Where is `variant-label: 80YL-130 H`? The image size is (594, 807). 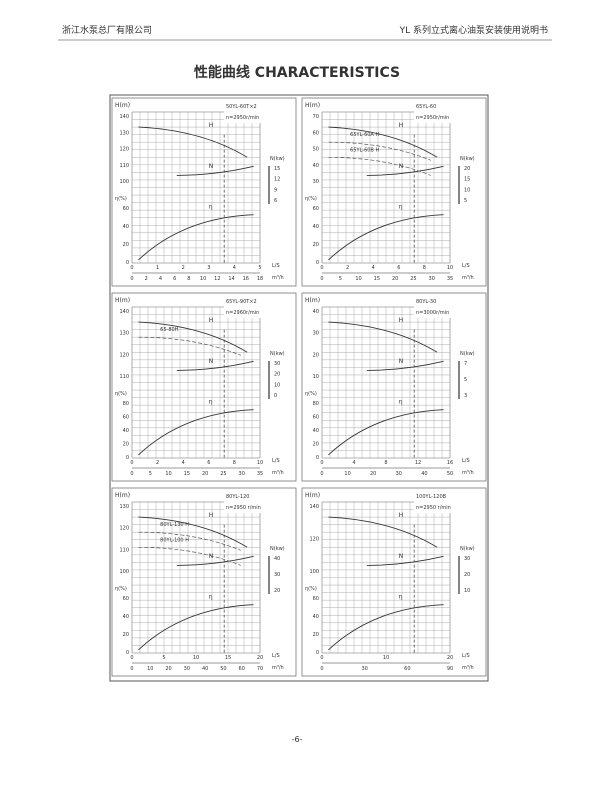 variant-label: 80YL-130 H is located at coordinates (174, 525).